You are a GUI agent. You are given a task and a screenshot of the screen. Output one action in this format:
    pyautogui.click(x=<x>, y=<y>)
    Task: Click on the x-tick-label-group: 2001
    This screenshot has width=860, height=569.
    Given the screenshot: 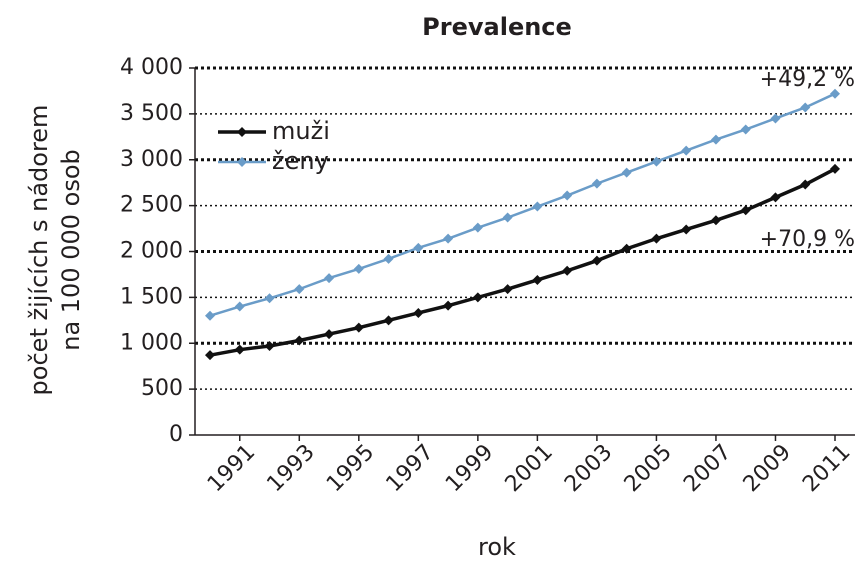 What is the action you would take?
    pyautogui.click(x=529, y=468)
    